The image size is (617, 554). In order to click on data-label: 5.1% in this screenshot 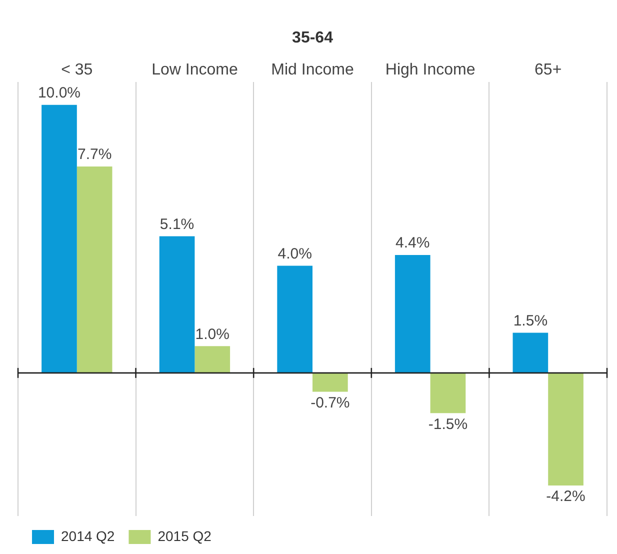, I will do `click(177, 224)`.